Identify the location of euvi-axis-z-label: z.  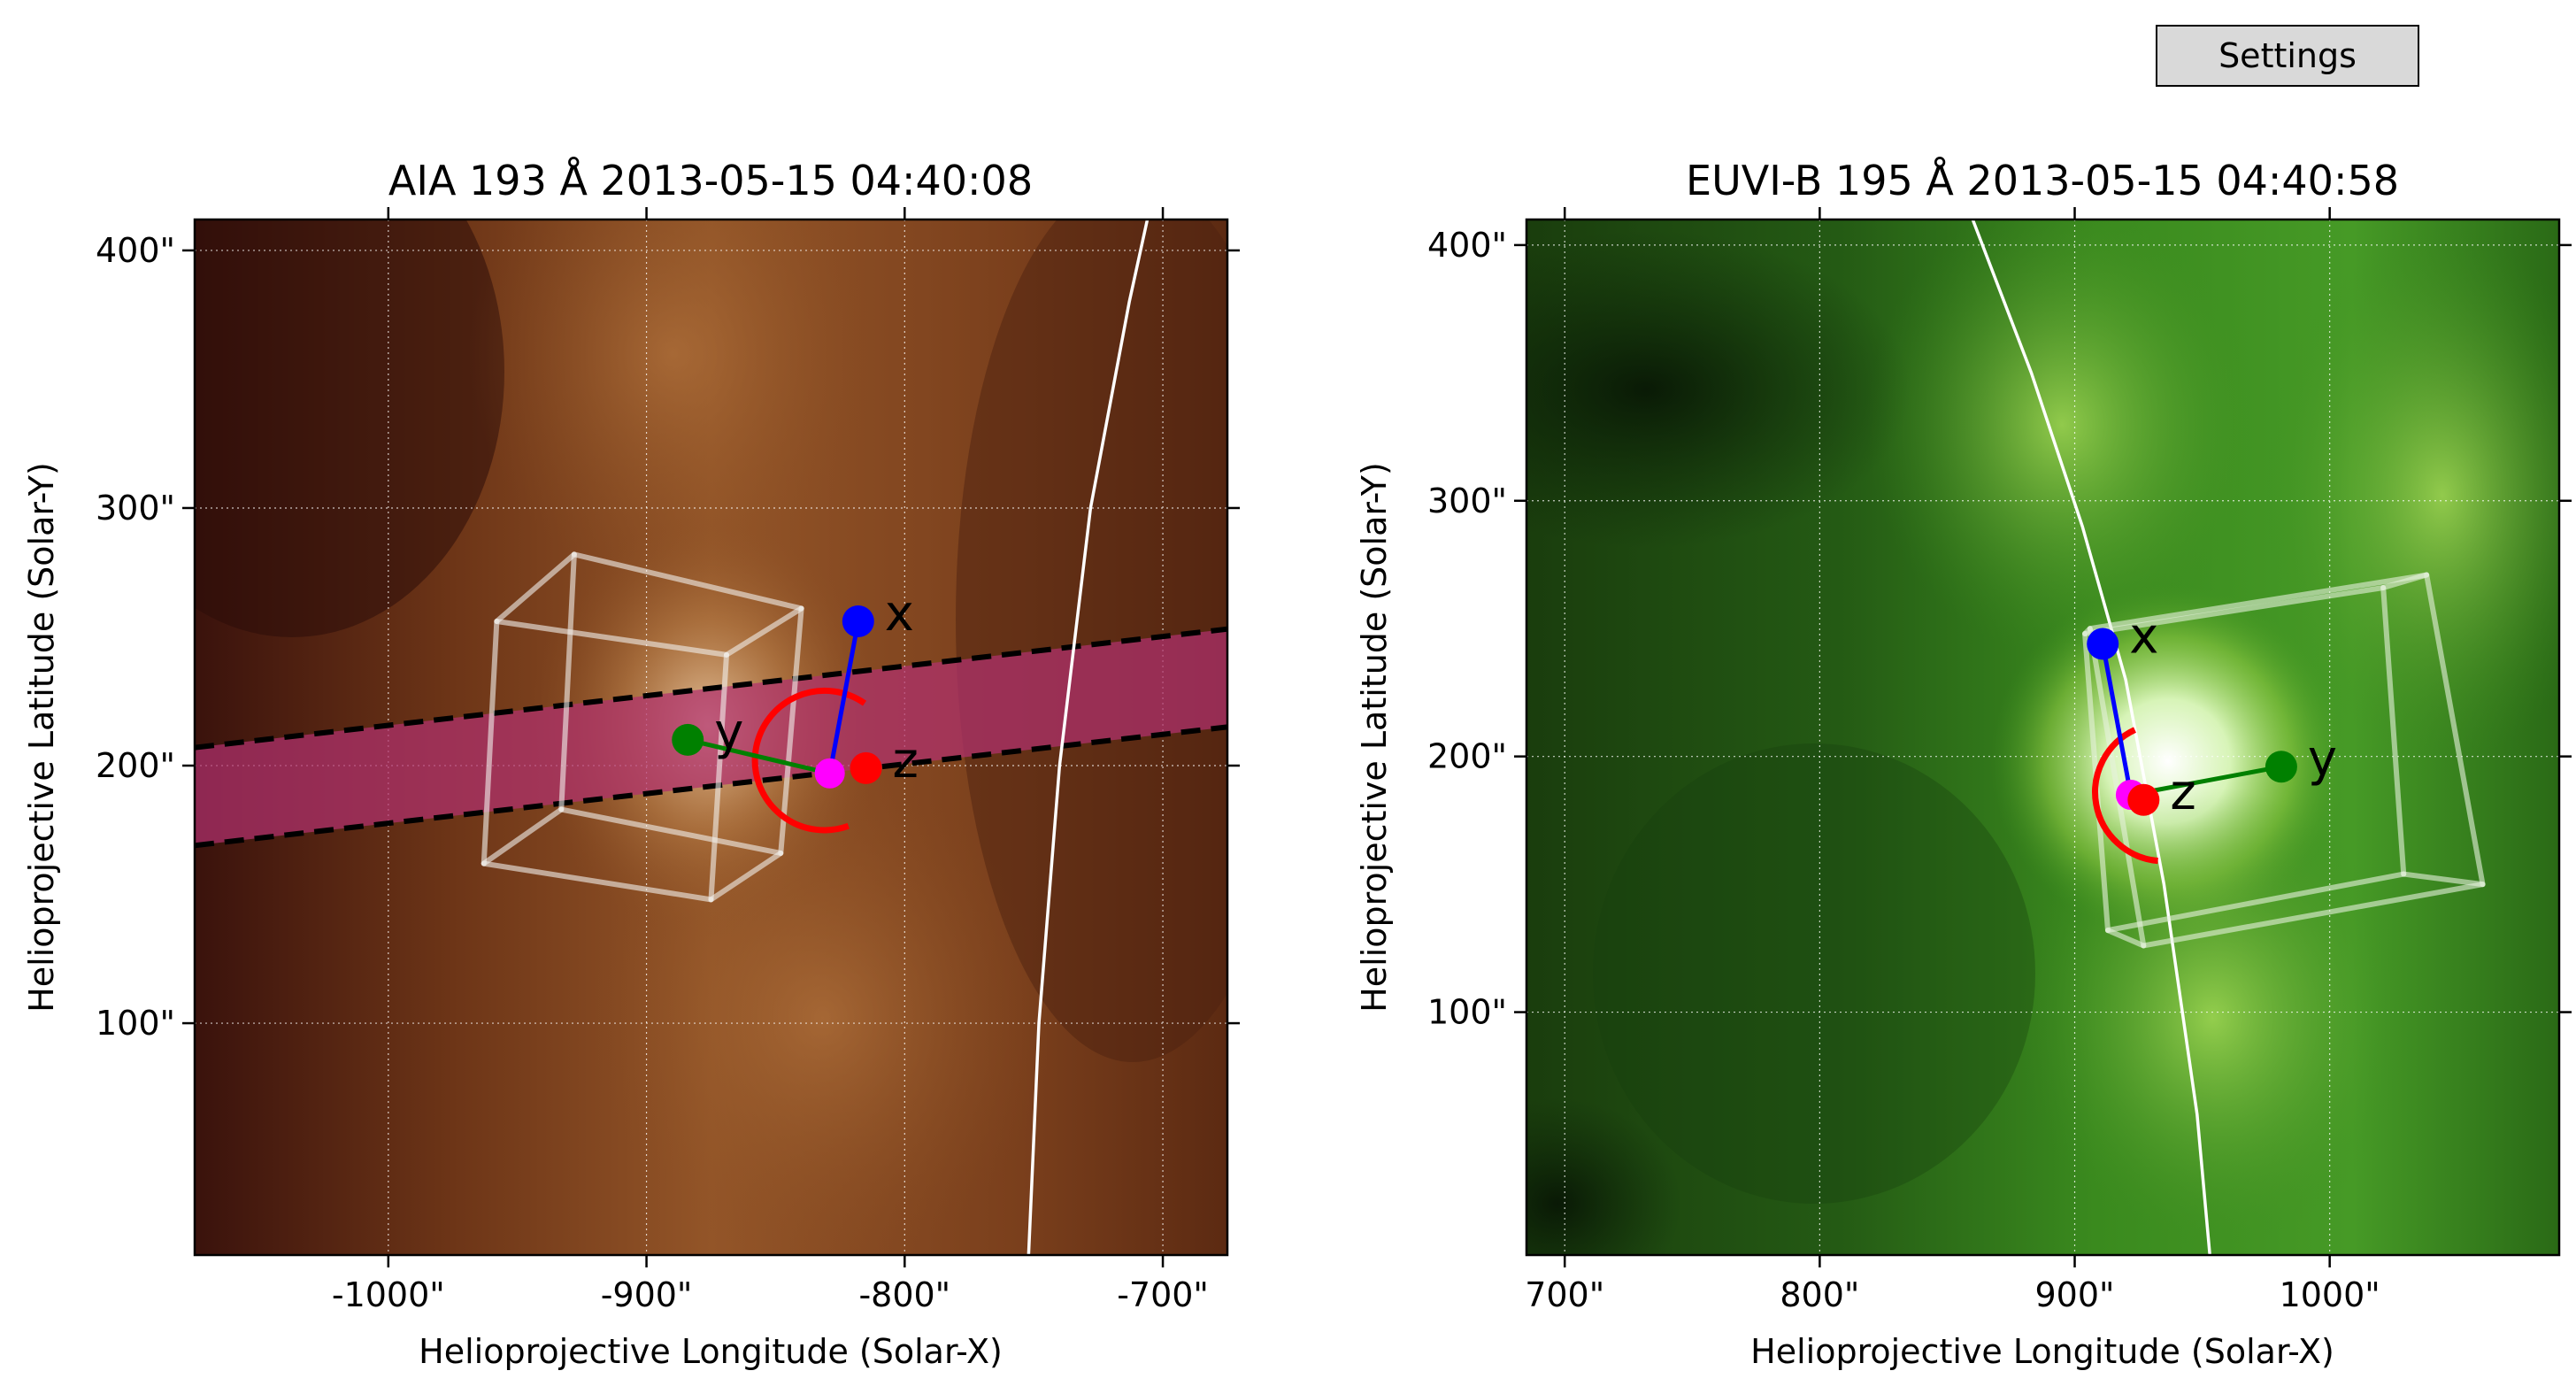
(2182, 792).